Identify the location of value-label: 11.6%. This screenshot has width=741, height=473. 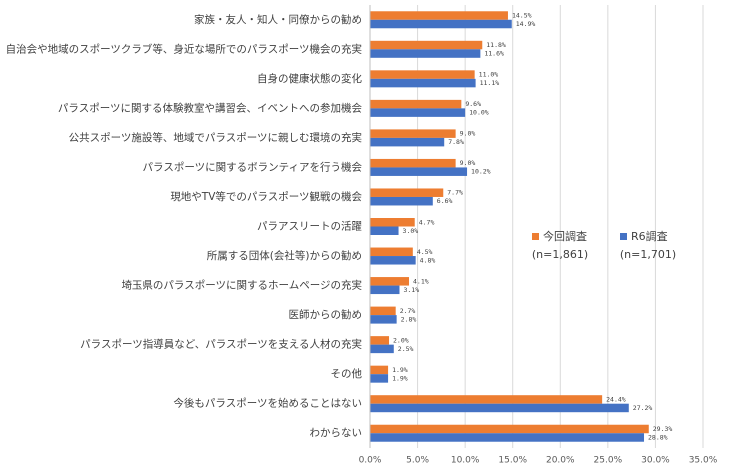
(494, 54).